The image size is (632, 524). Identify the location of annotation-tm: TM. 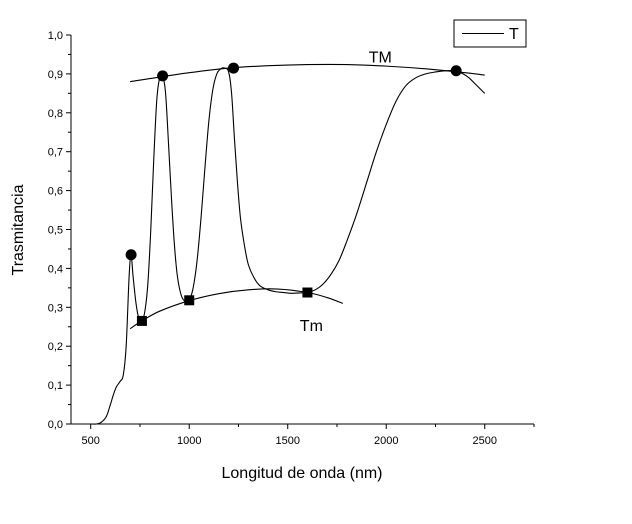
(380, 57).